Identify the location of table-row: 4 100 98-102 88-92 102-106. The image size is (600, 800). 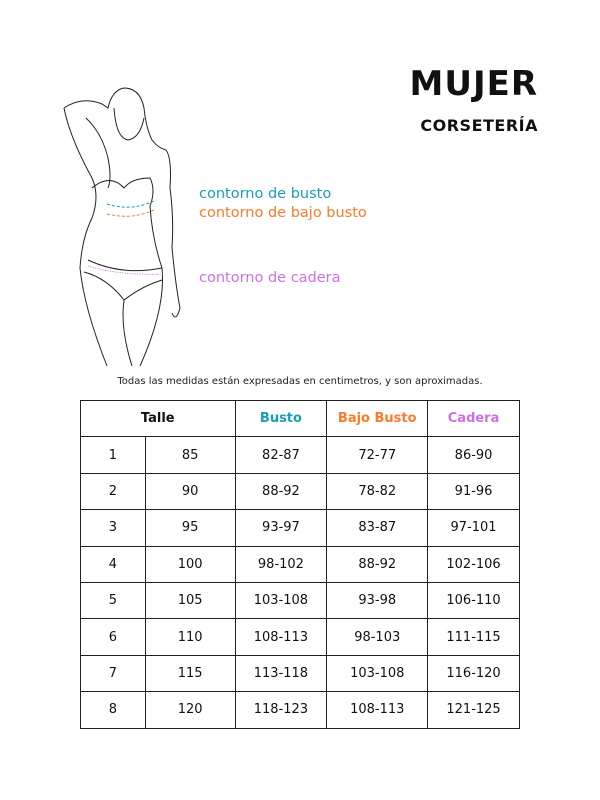
(300, 564).